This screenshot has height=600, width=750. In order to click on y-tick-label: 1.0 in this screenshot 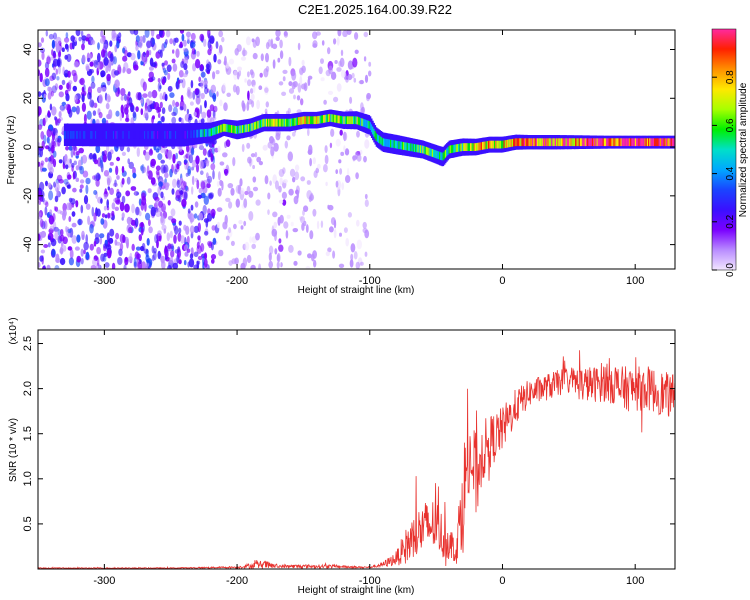, I will do `click(28, 478)`.